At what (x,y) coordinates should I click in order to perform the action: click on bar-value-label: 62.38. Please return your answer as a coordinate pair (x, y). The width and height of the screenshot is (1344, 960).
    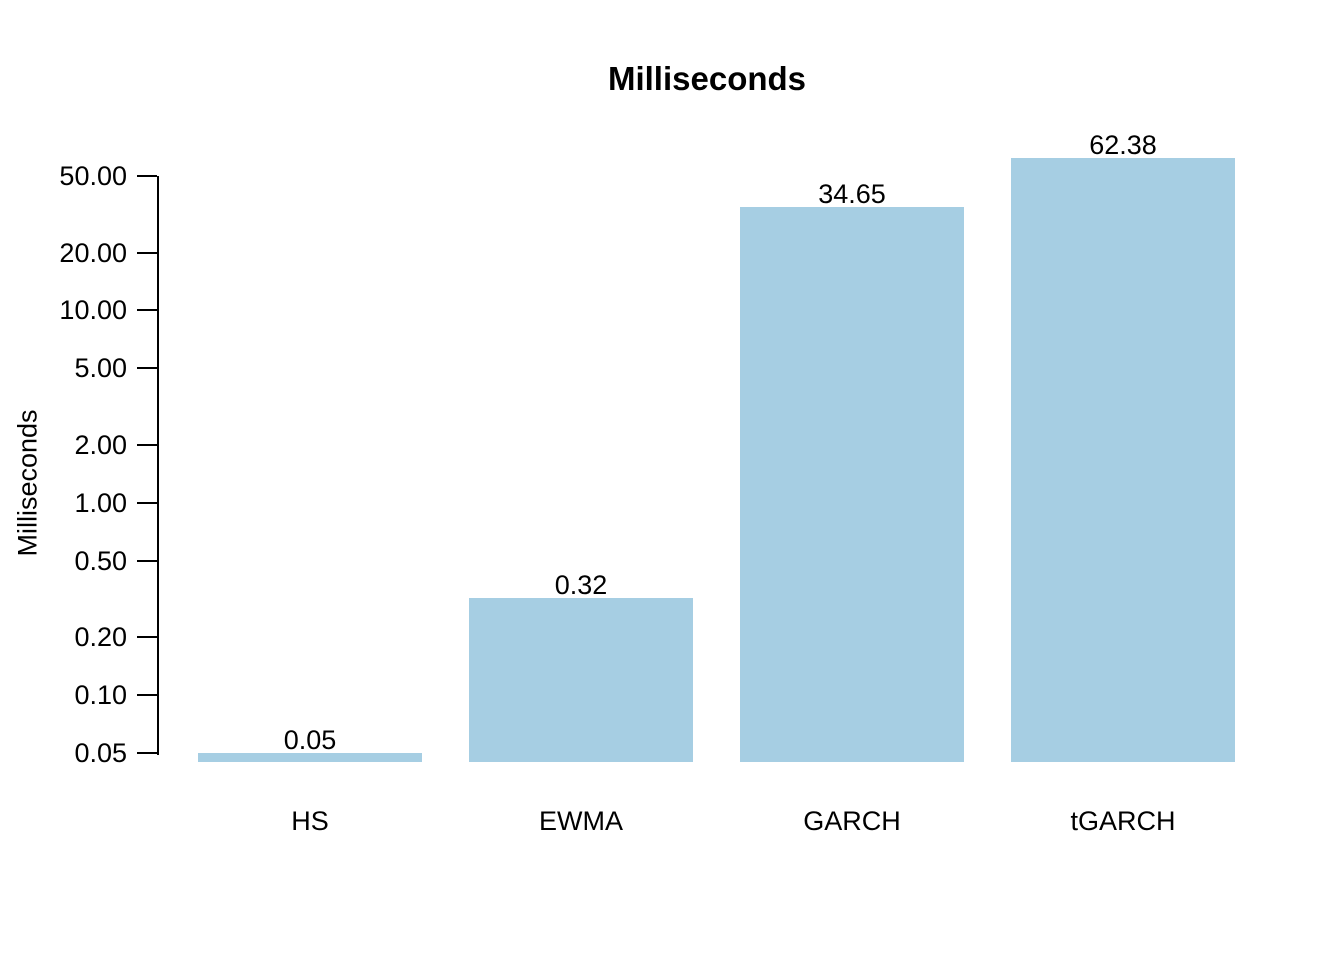
    Looking at the image, I should click on (1123, 144).